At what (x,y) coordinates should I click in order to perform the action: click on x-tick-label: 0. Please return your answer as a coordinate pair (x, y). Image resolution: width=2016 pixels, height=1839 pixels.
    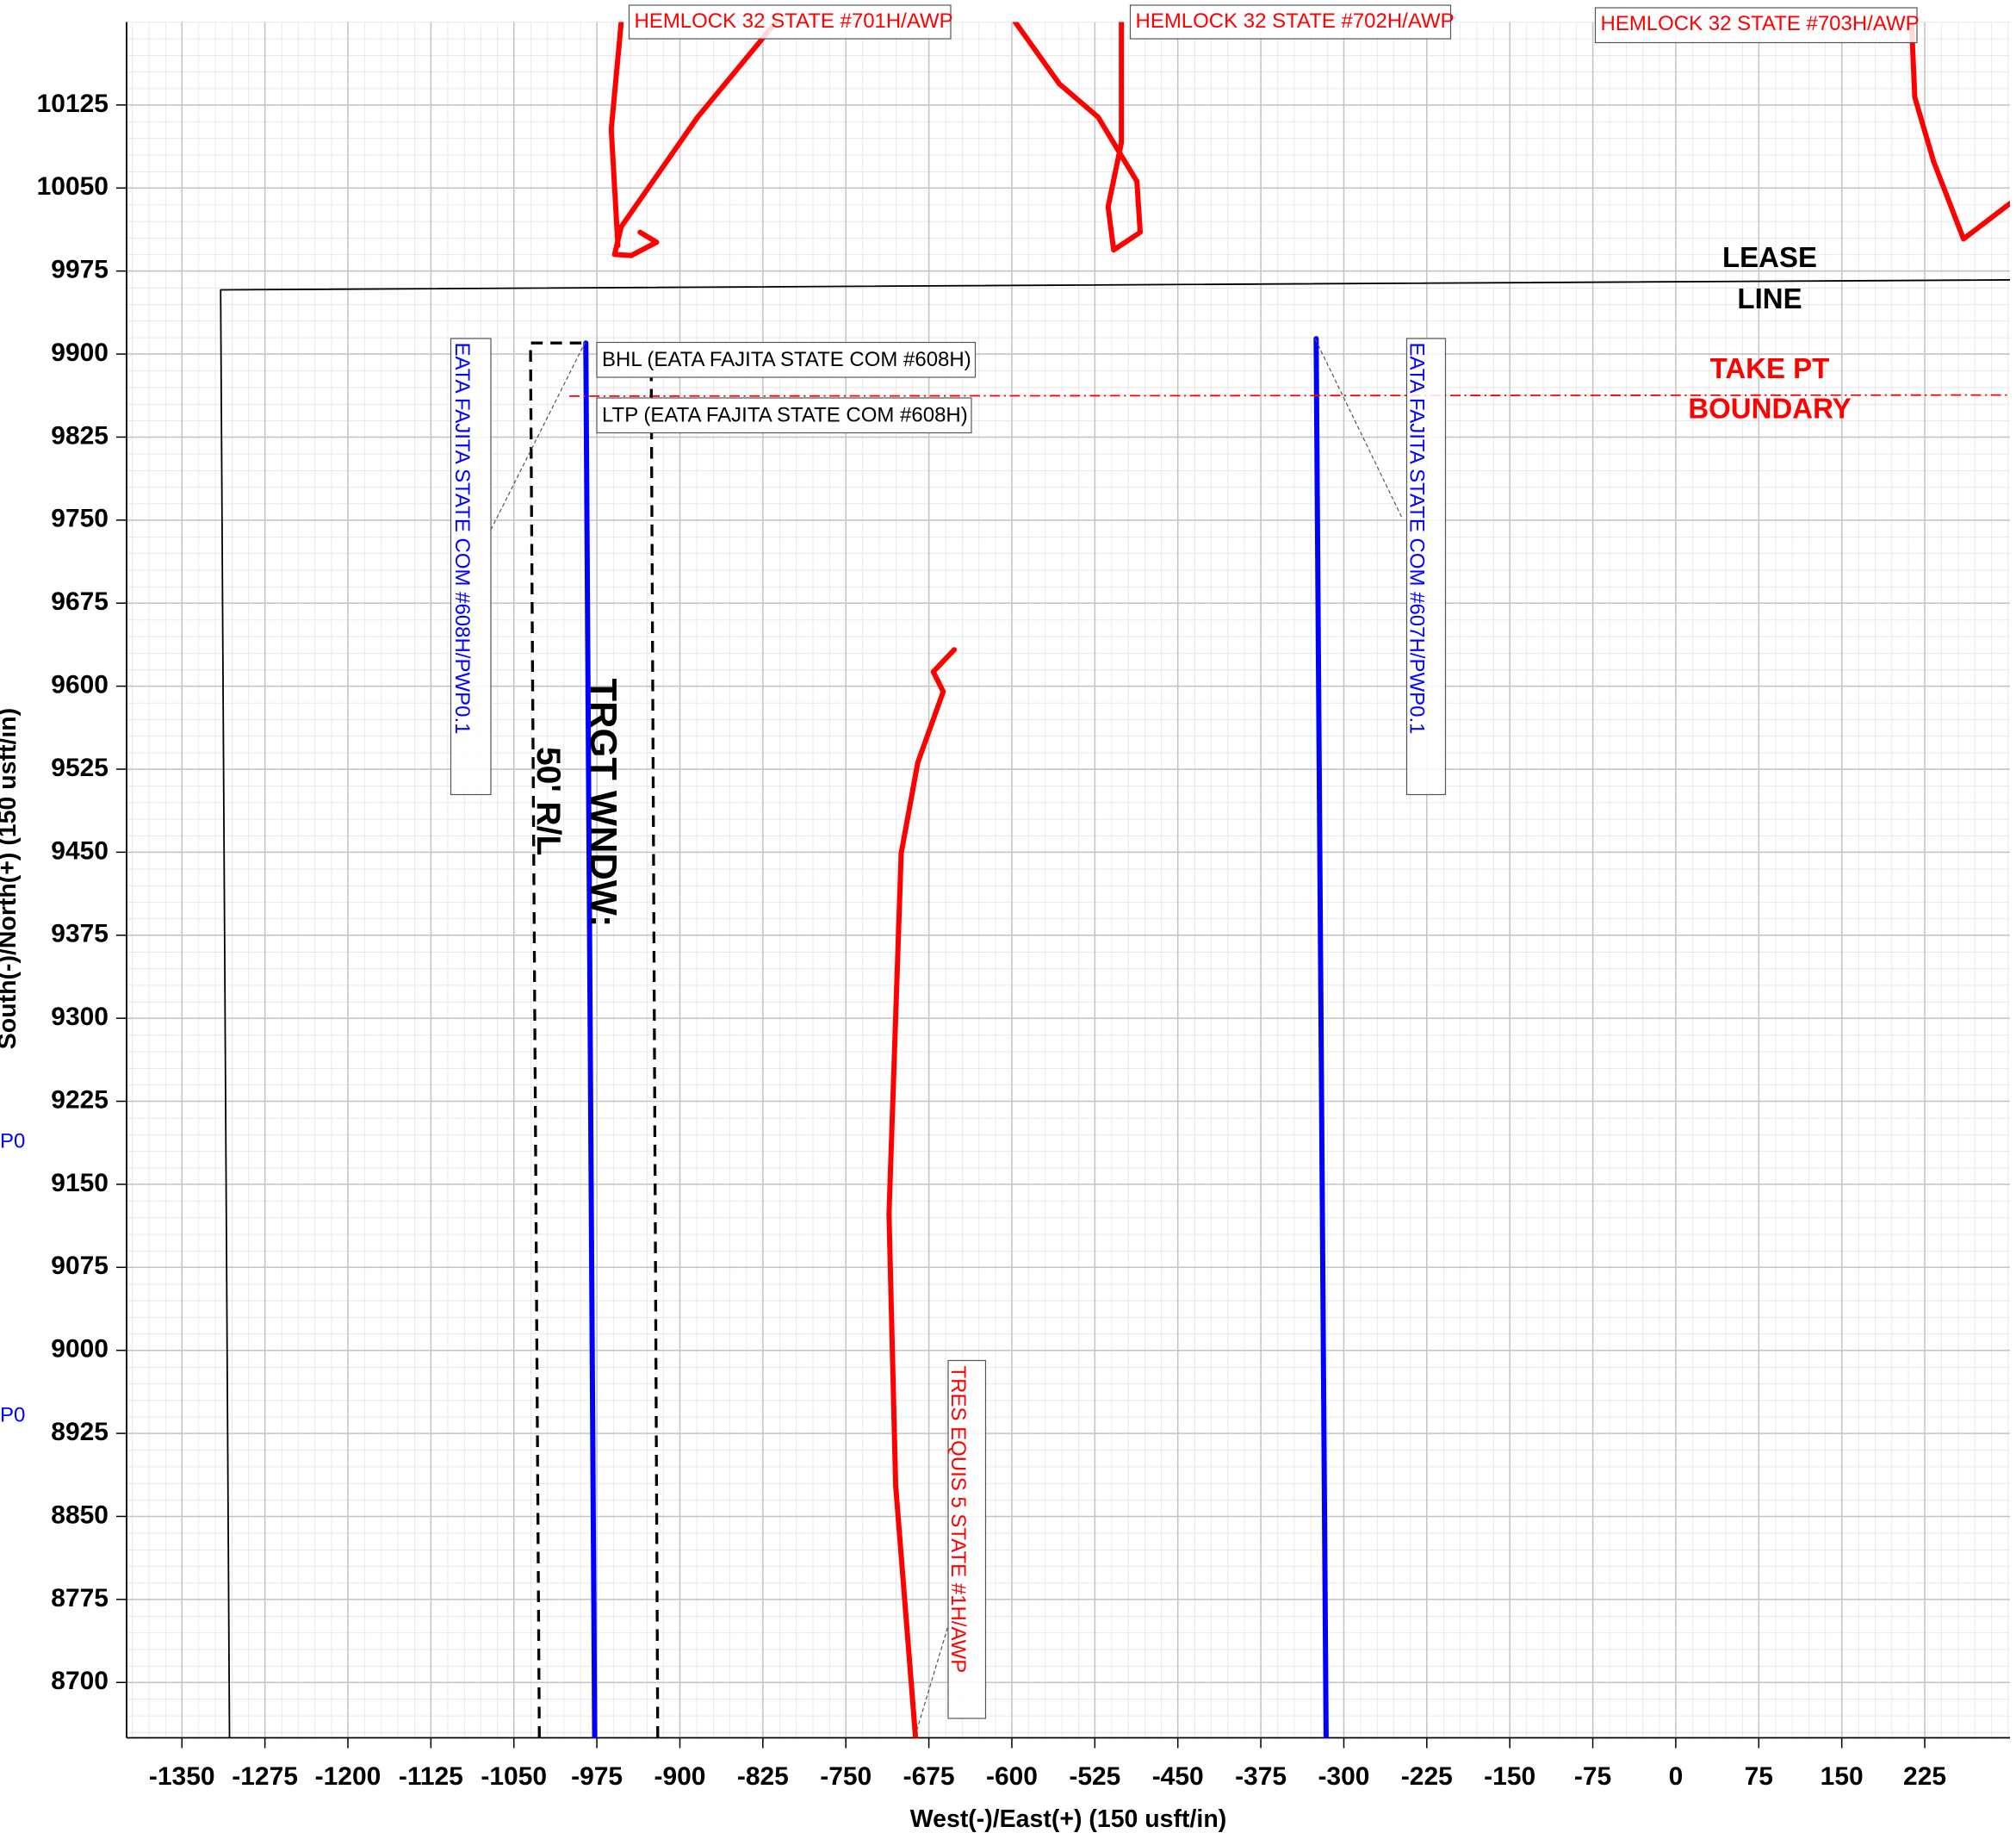
    Looking at the image, I should click on (1676, 1777).